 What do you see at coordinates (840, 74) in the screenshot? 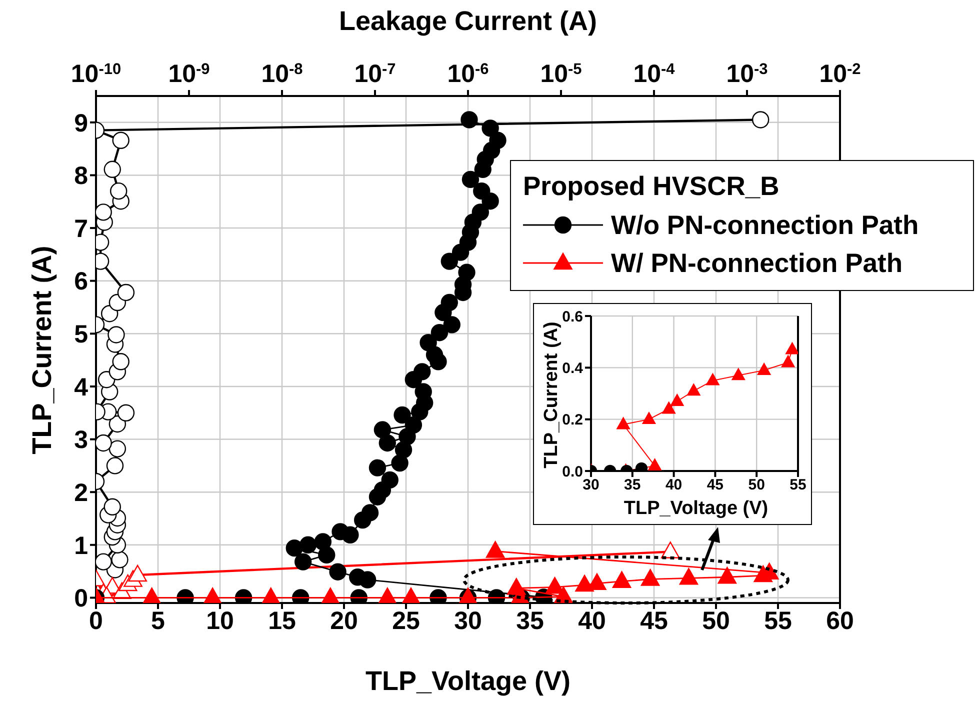
I see `x2-tick-label: 10$^{-2}$` at bounding box center [840, 74].